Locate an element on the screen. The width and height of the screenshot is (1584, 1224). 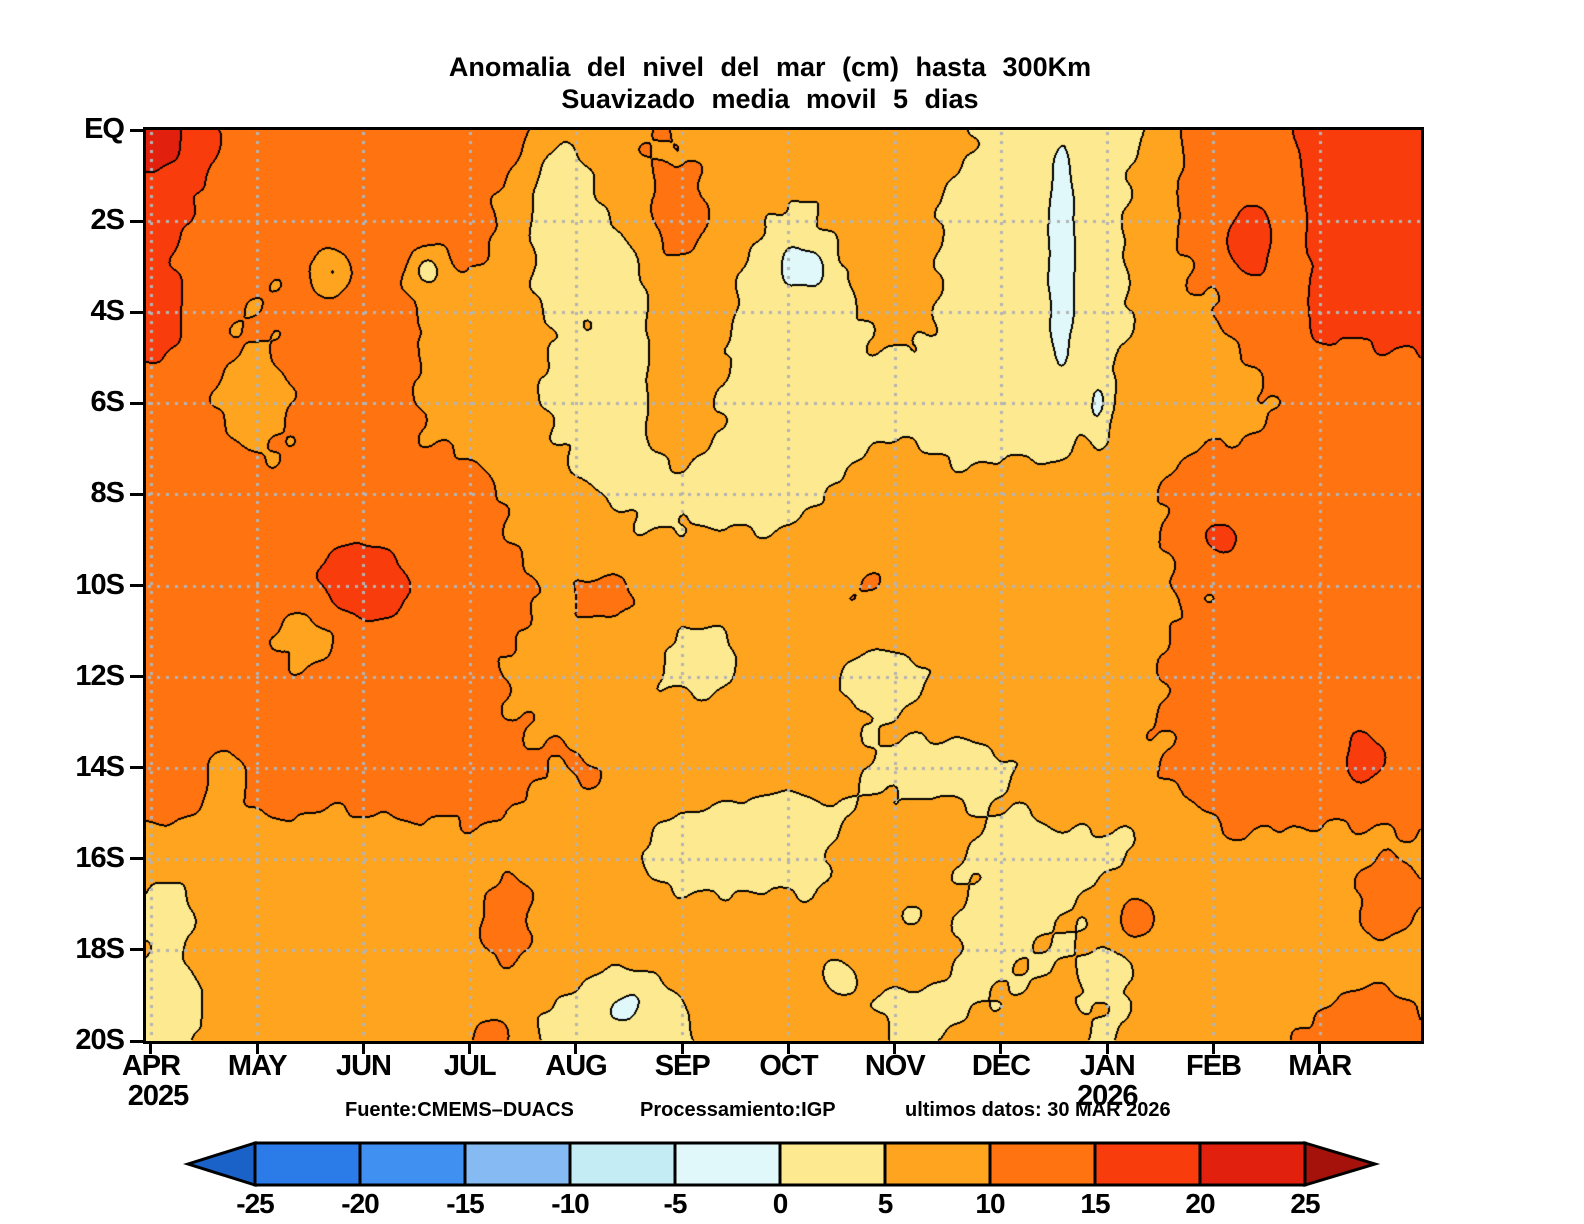
y-tick-label-12s: 12S is located at coordinates (100, 675).